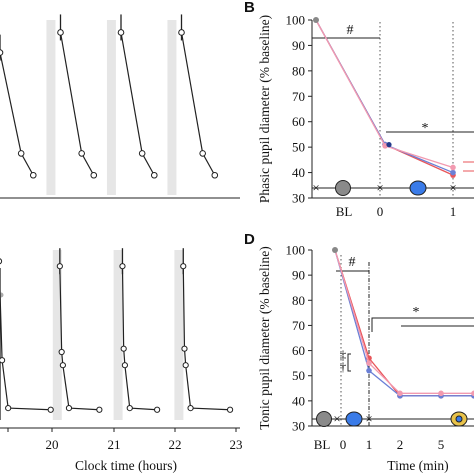 This screenshot has width=474, height=474. What do you see at coordinates (249, 8) in the screenshot?
I see `panel-letter: B` at bounding box center [249, 8].